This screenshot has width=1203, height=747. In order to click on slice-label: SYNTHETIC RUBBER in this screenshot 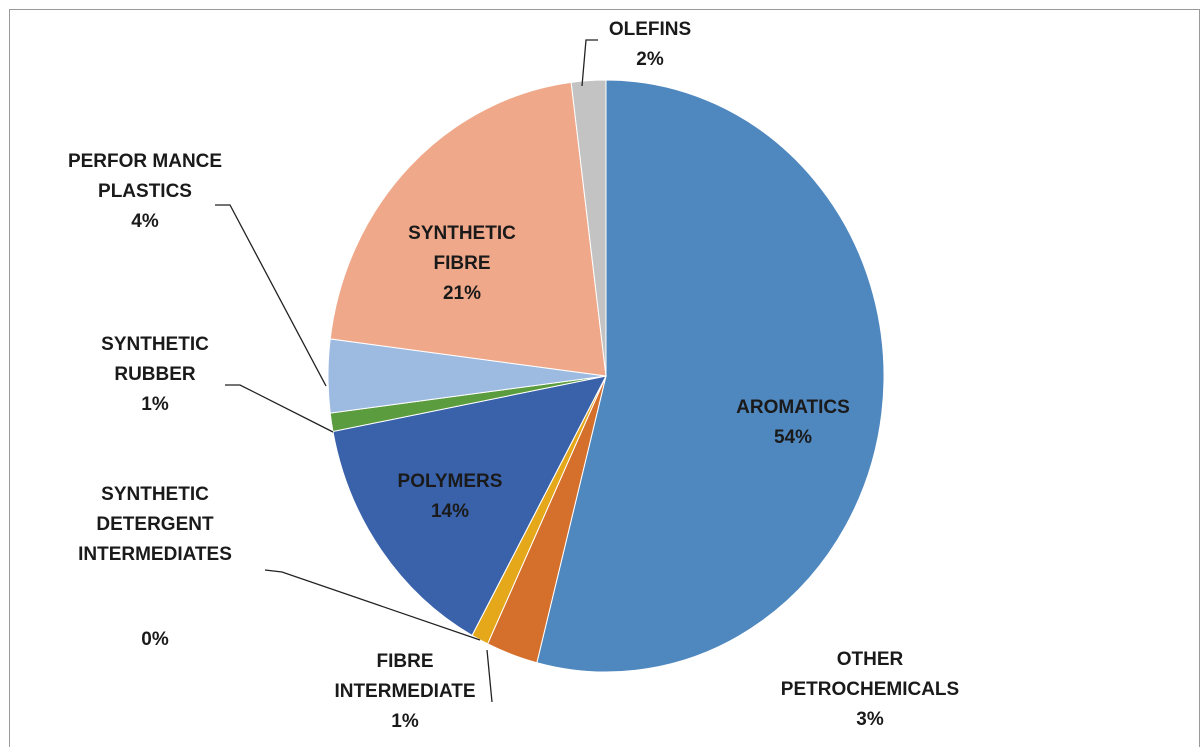, I will do `click(155, 359)`.